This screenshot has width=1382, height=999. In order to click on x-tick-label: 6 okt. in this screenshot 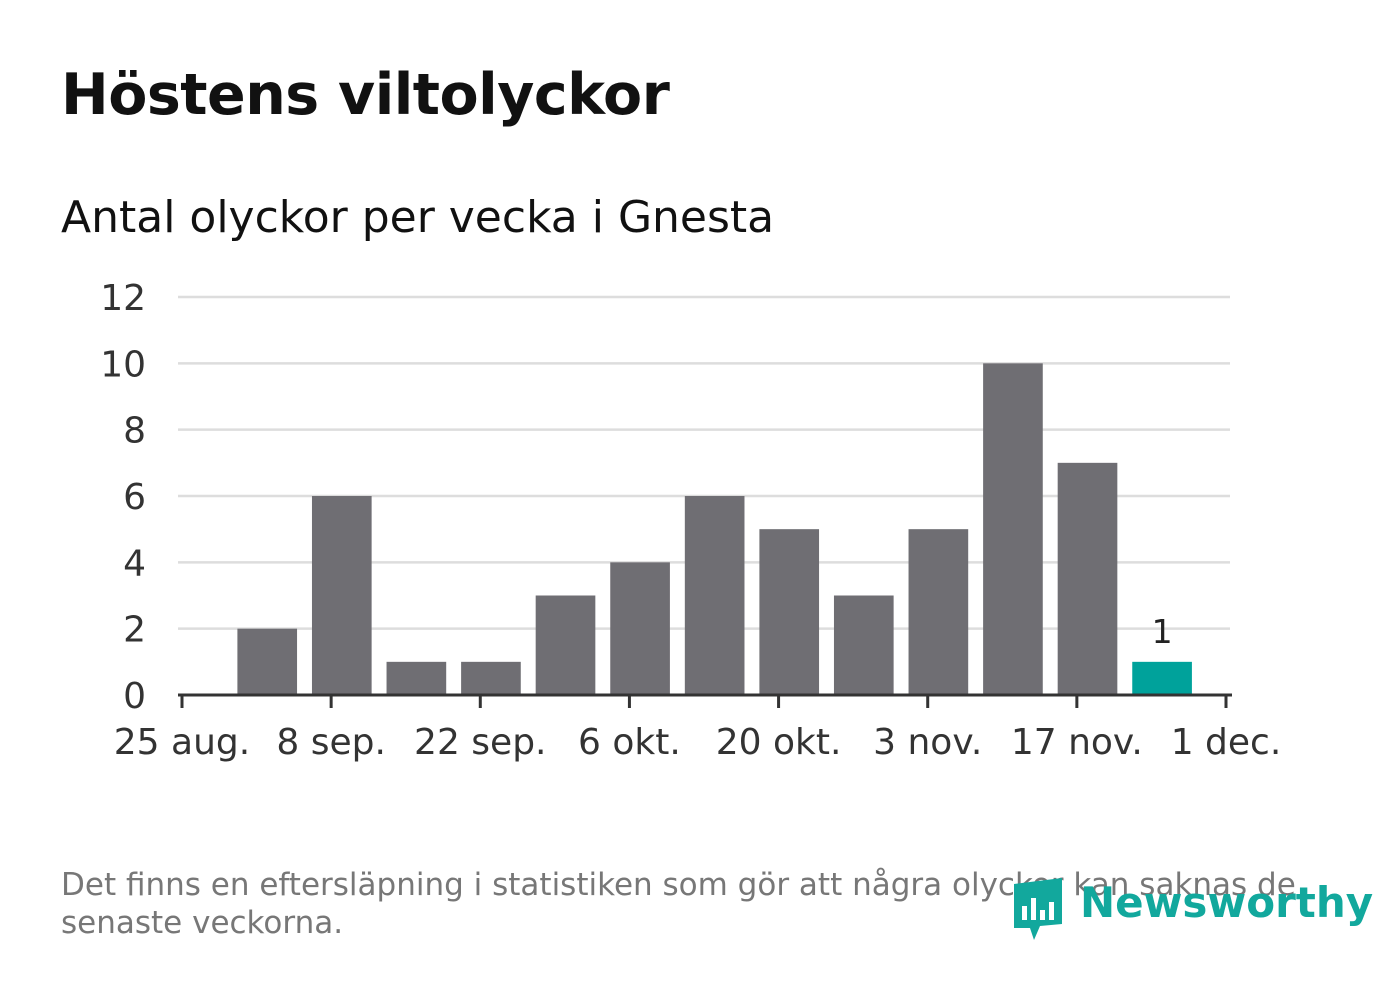, I will do `click(629, 742)`.